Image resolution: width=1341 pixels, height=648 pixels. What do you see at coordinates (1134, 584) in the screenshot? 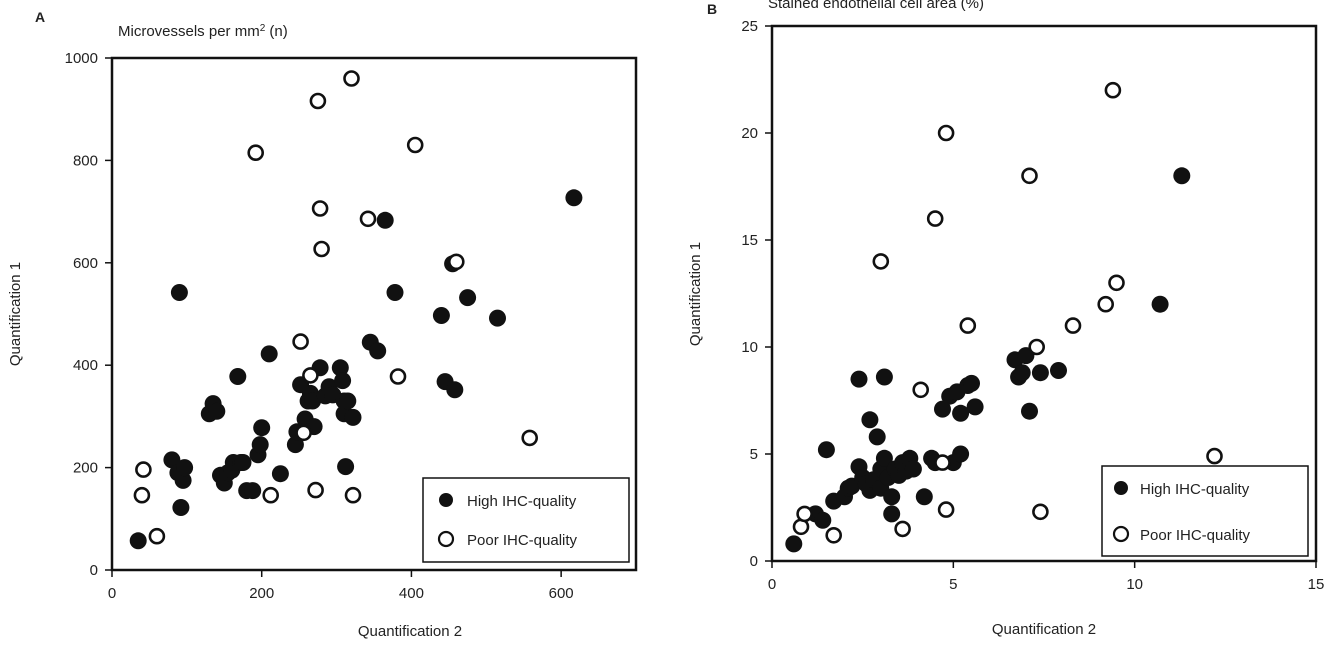
I see `x-tick-label: 10` at bounding box center [1134, 584].